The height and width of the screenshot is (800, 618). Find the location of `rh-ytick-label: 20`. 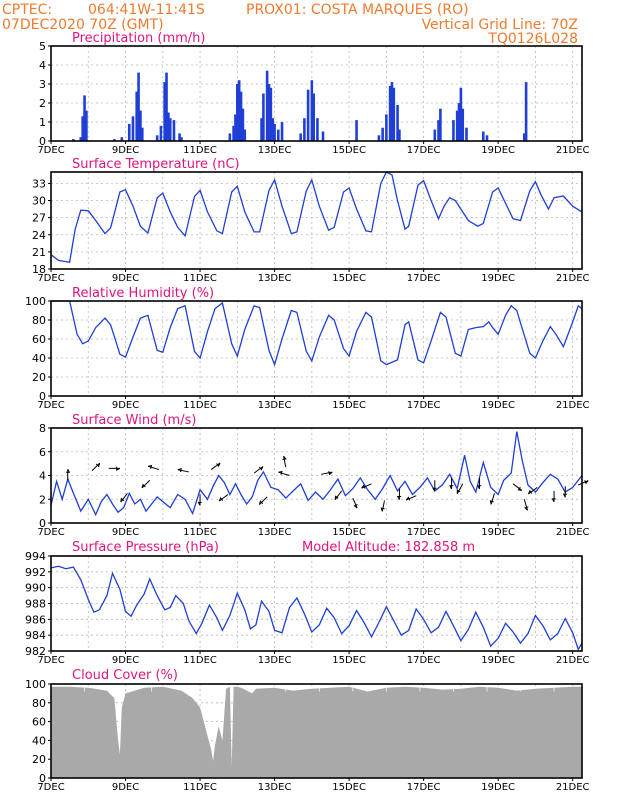

rh-ytick-label: 20 is located at coordinates (39, 377).